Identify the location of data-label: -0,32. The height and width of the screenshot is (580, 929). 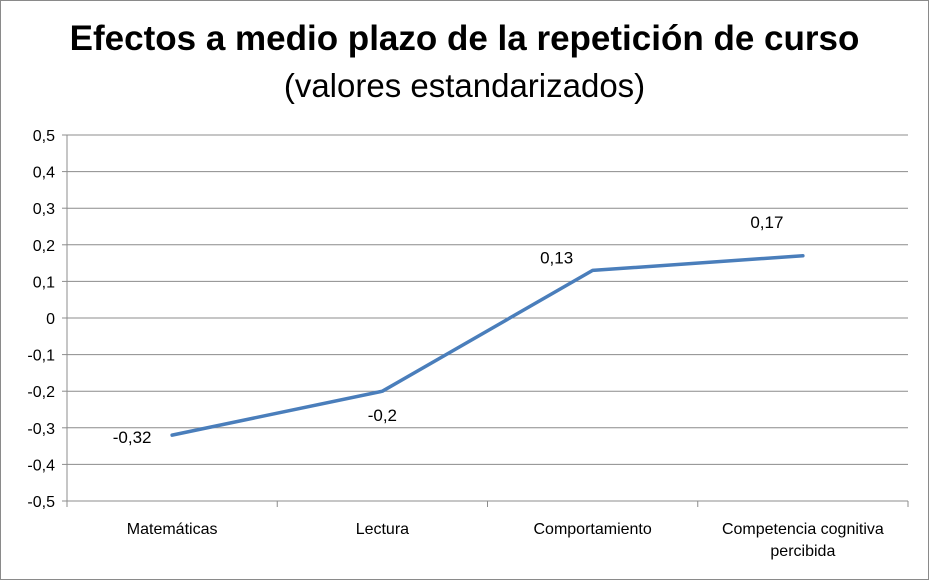
(132, 437).